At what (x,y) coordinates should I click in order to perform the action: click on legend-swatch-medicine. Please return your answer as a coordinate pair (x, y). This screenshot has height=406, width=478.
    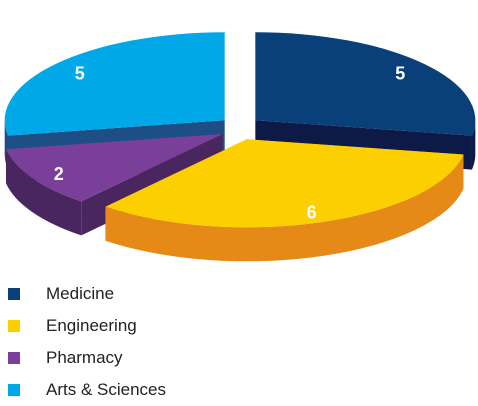
    Looking at the image, I should click on (14, 294).